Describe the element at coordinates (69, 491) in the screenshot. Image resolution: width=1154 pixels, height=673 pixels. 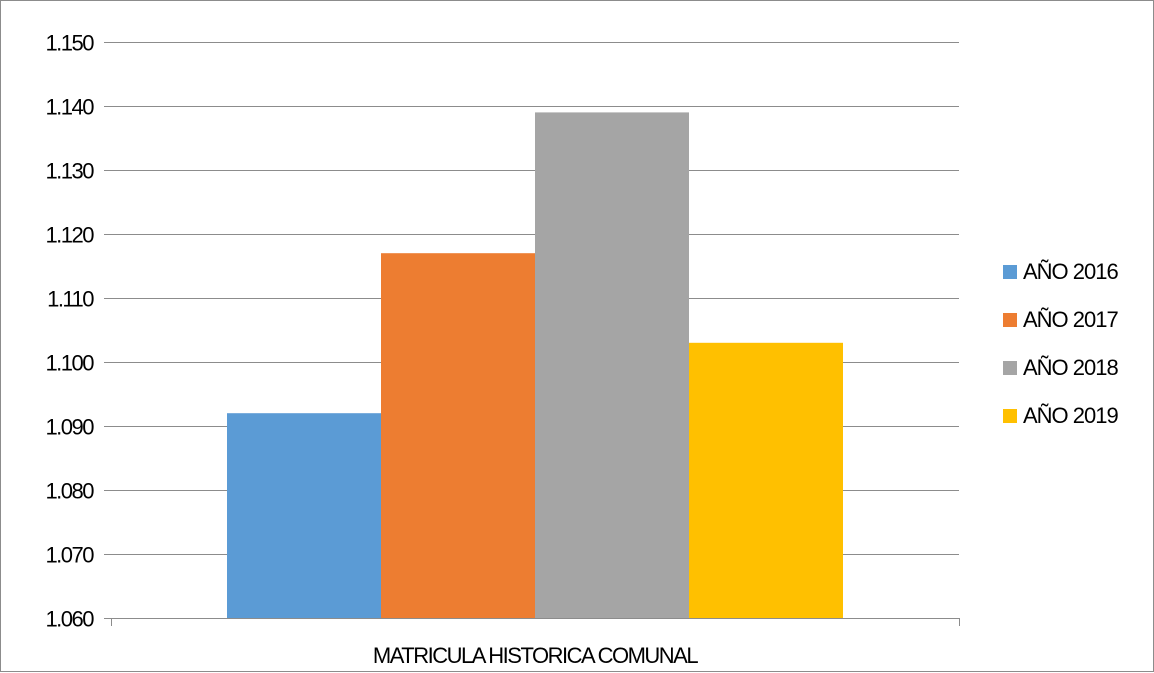
I see `y-tick-label: 1.080` at that location.